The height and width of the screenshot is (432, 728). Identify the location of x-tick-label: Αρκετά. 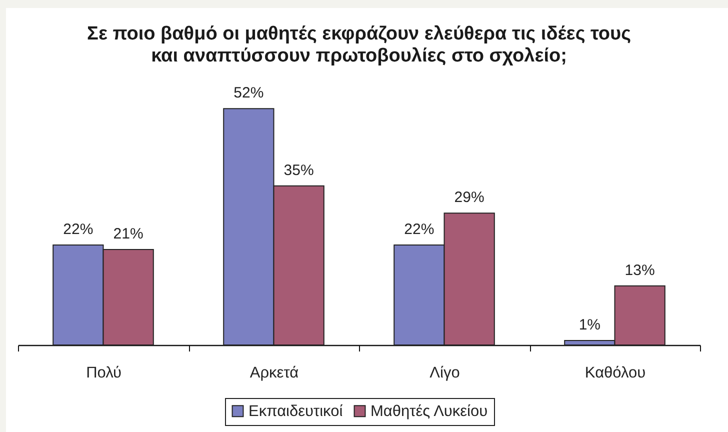
(274, 373).